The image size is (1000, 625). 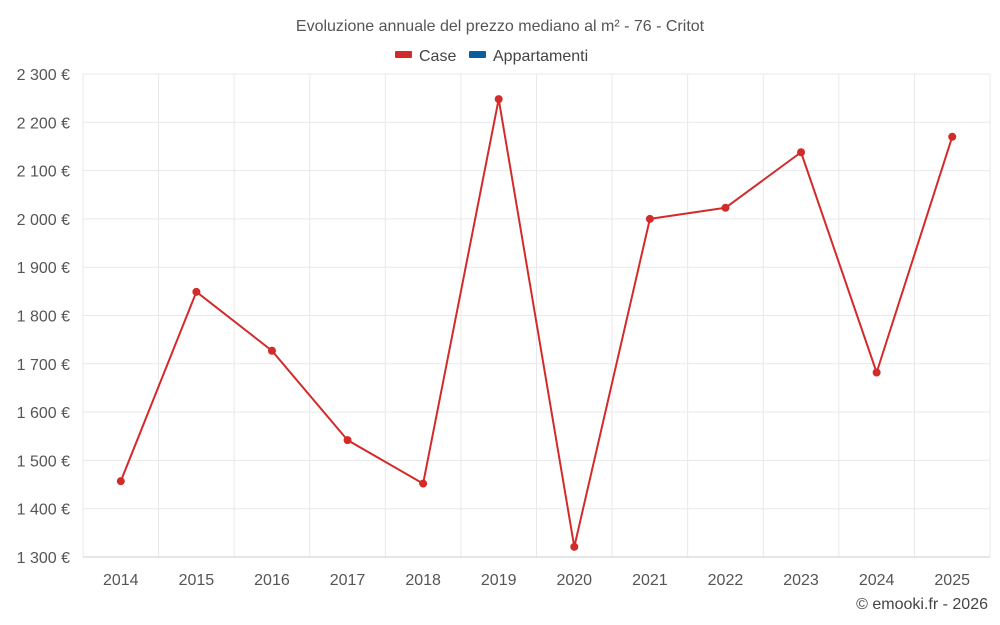 I want to click on legend-item-appartamenti: Appartamenti, so click(x=528, y=56).